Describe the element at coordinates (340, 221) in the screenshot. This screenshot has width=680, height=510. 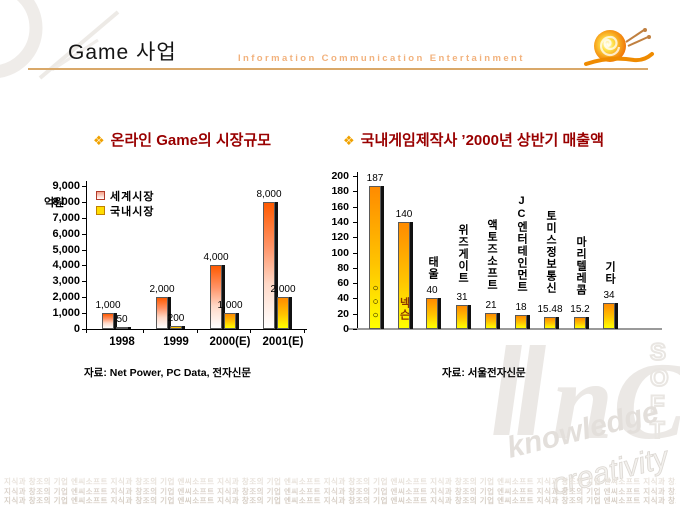
I see `right-y-tick-label: 140` at that location.